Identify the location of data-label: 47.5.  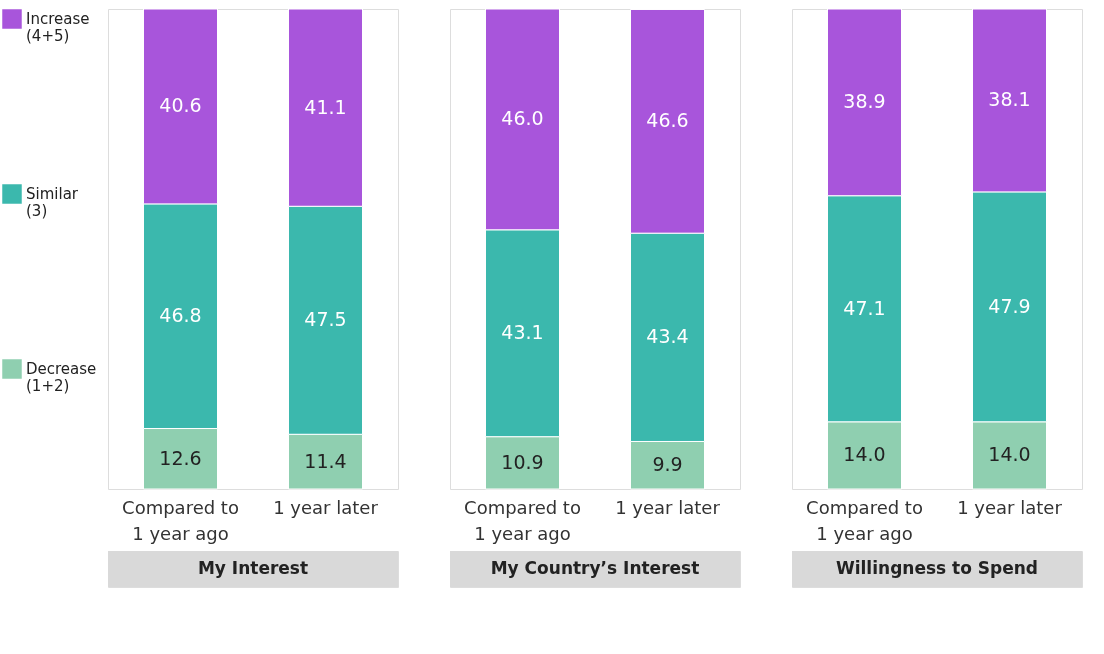
(325, 319).